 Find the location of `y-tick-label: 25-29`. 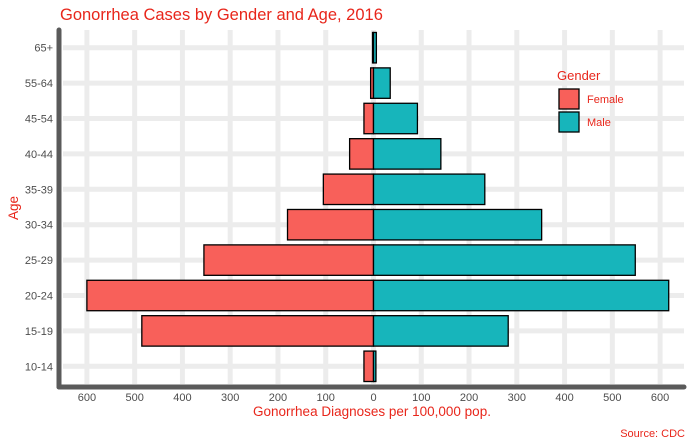

y-tick-label: 25-29 is located at coordinates (39, 261).